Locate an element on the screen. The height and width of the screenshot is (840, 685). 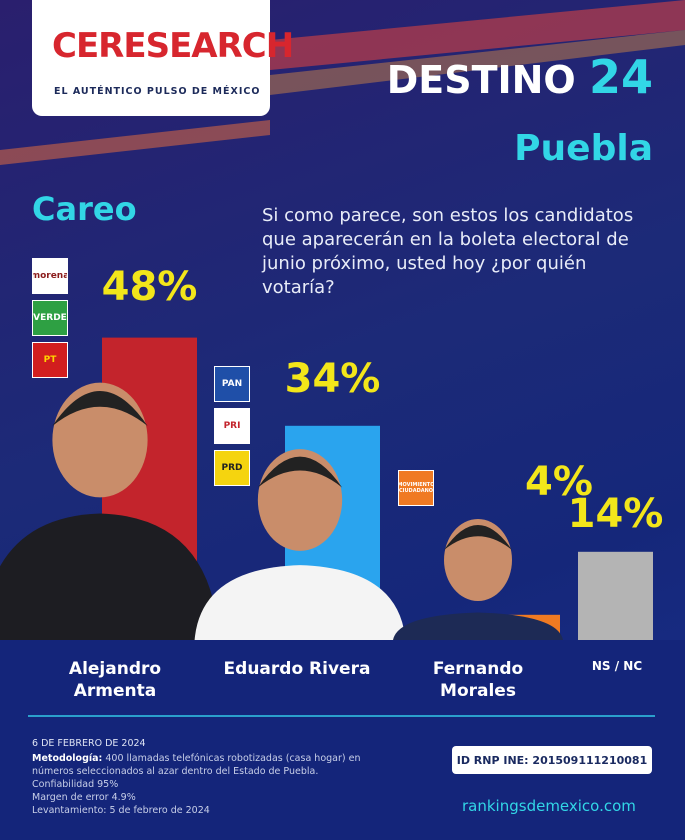
logo: CERESEARCH is located at coordinates (173, 46).